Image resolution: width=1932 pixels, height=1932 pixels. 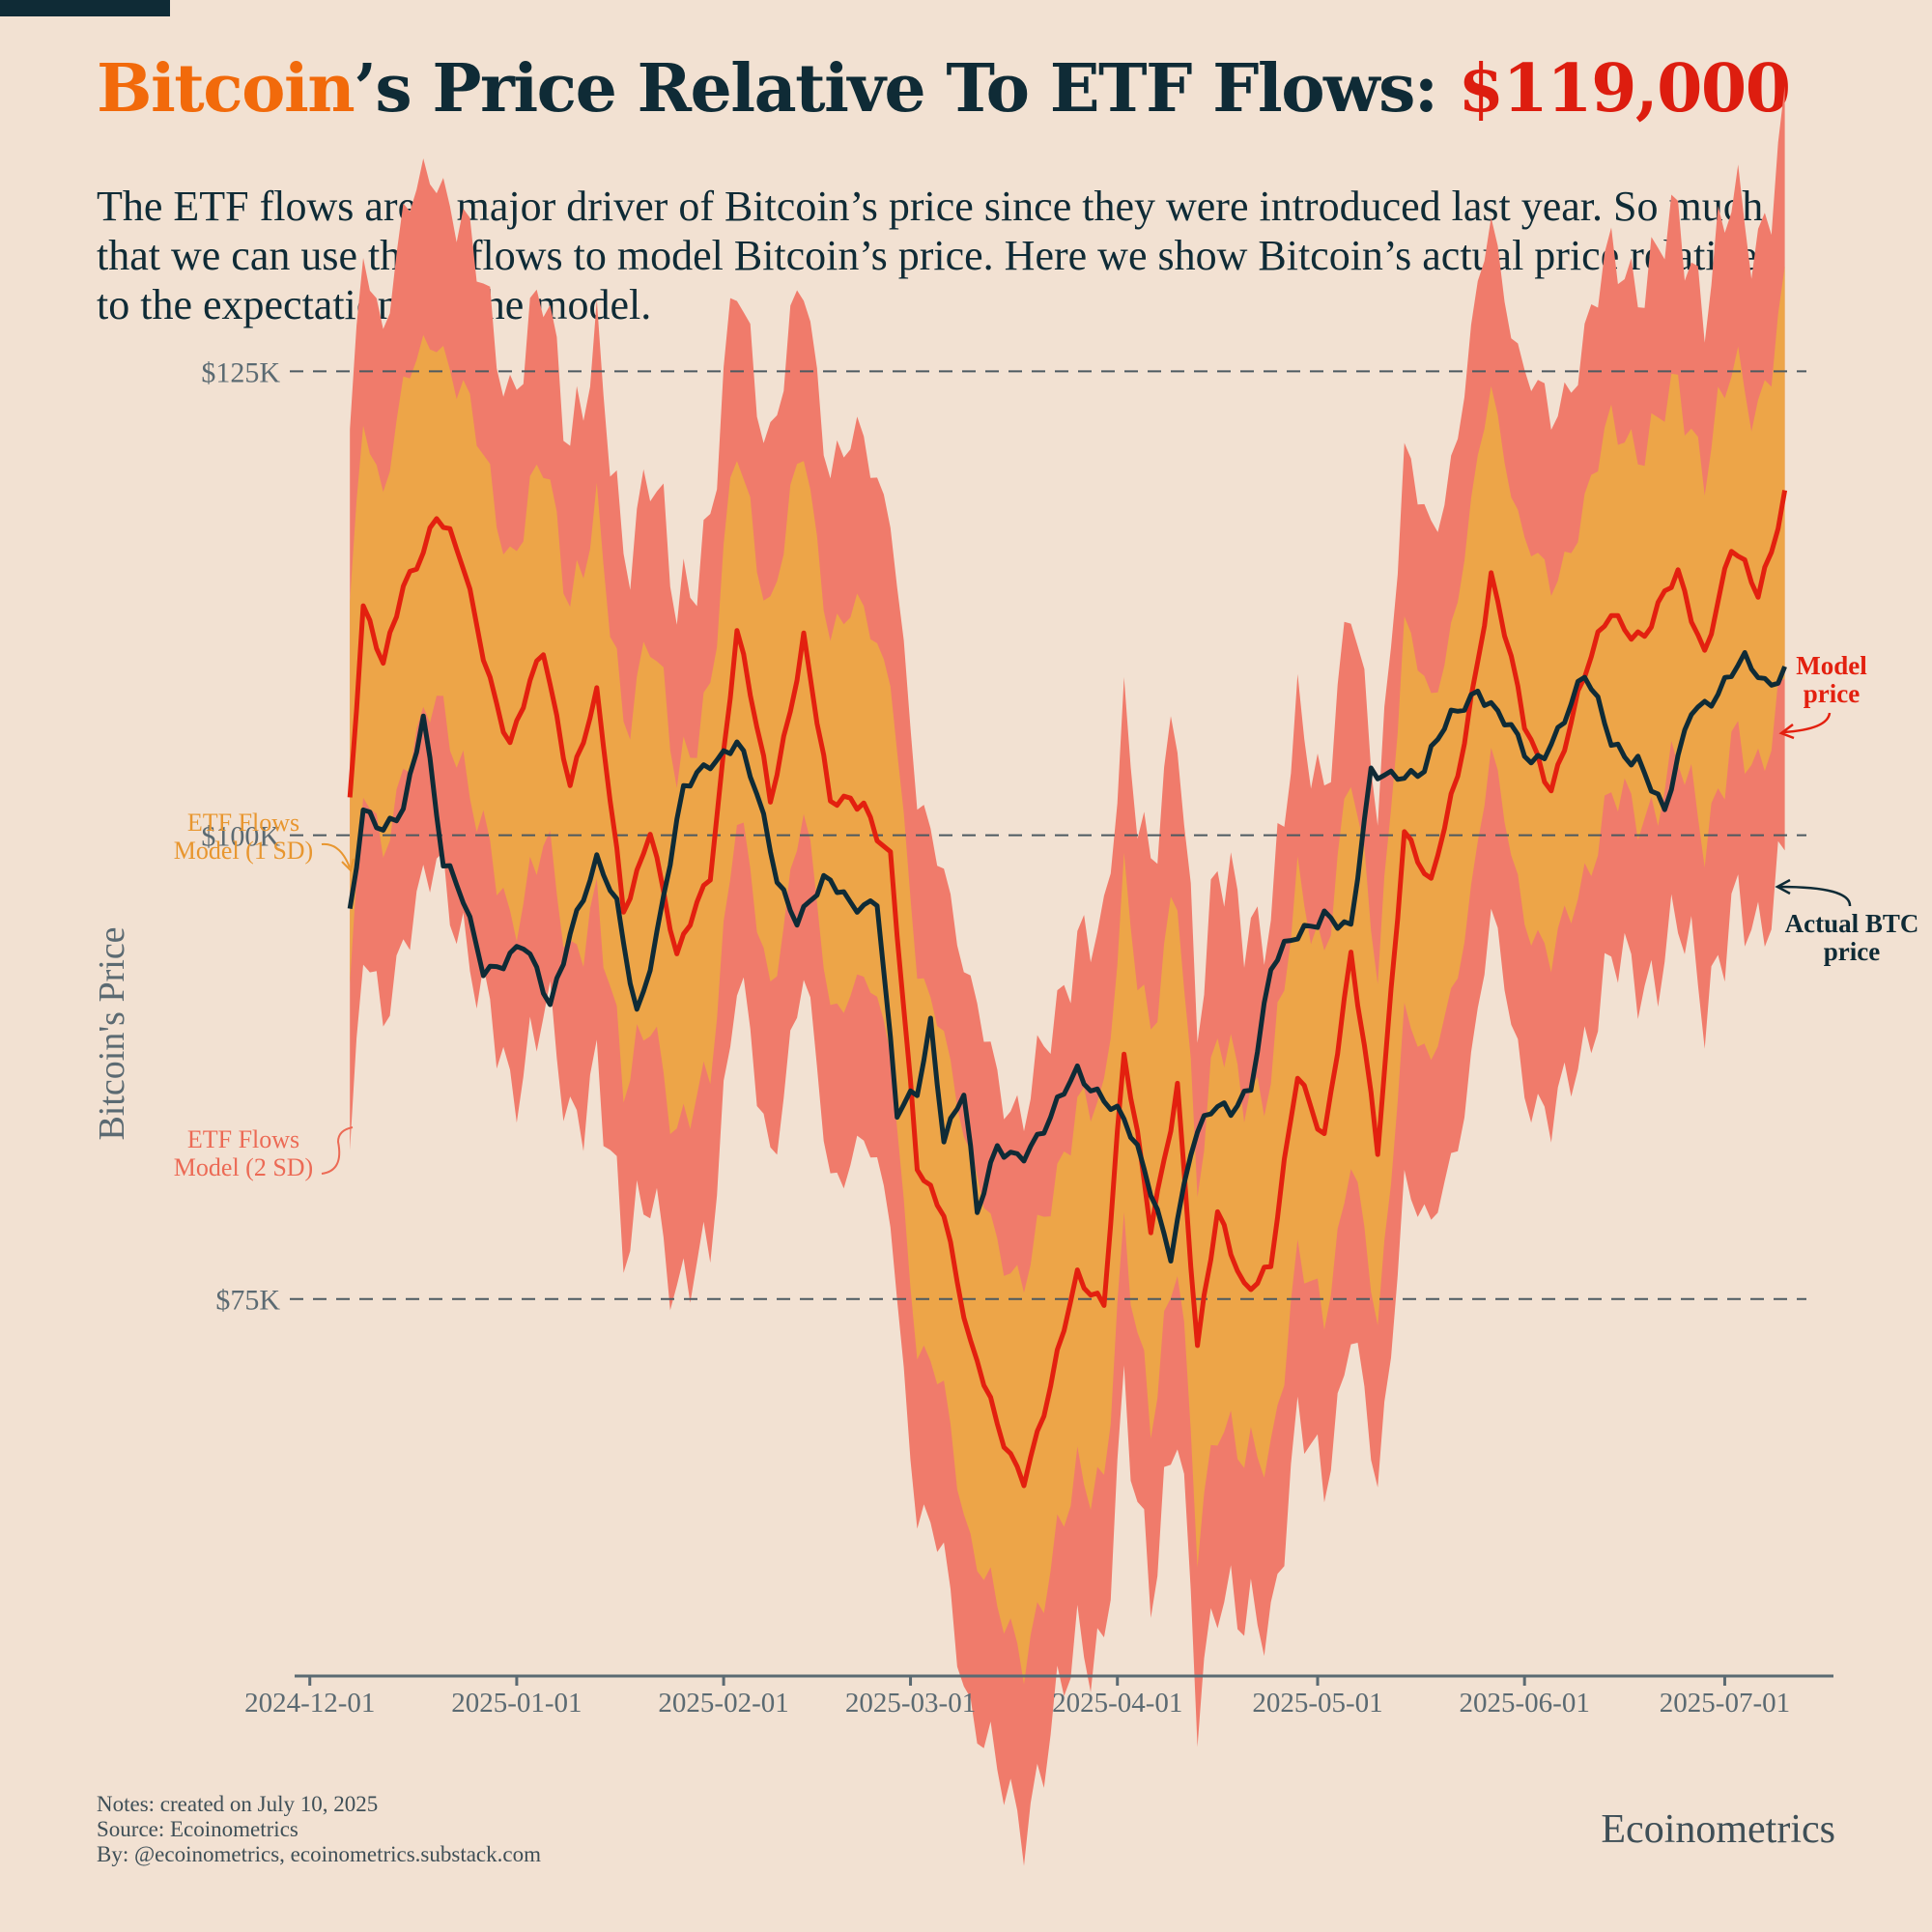 I want to click on title-price: $119,000, so click(x=1624, y=89).